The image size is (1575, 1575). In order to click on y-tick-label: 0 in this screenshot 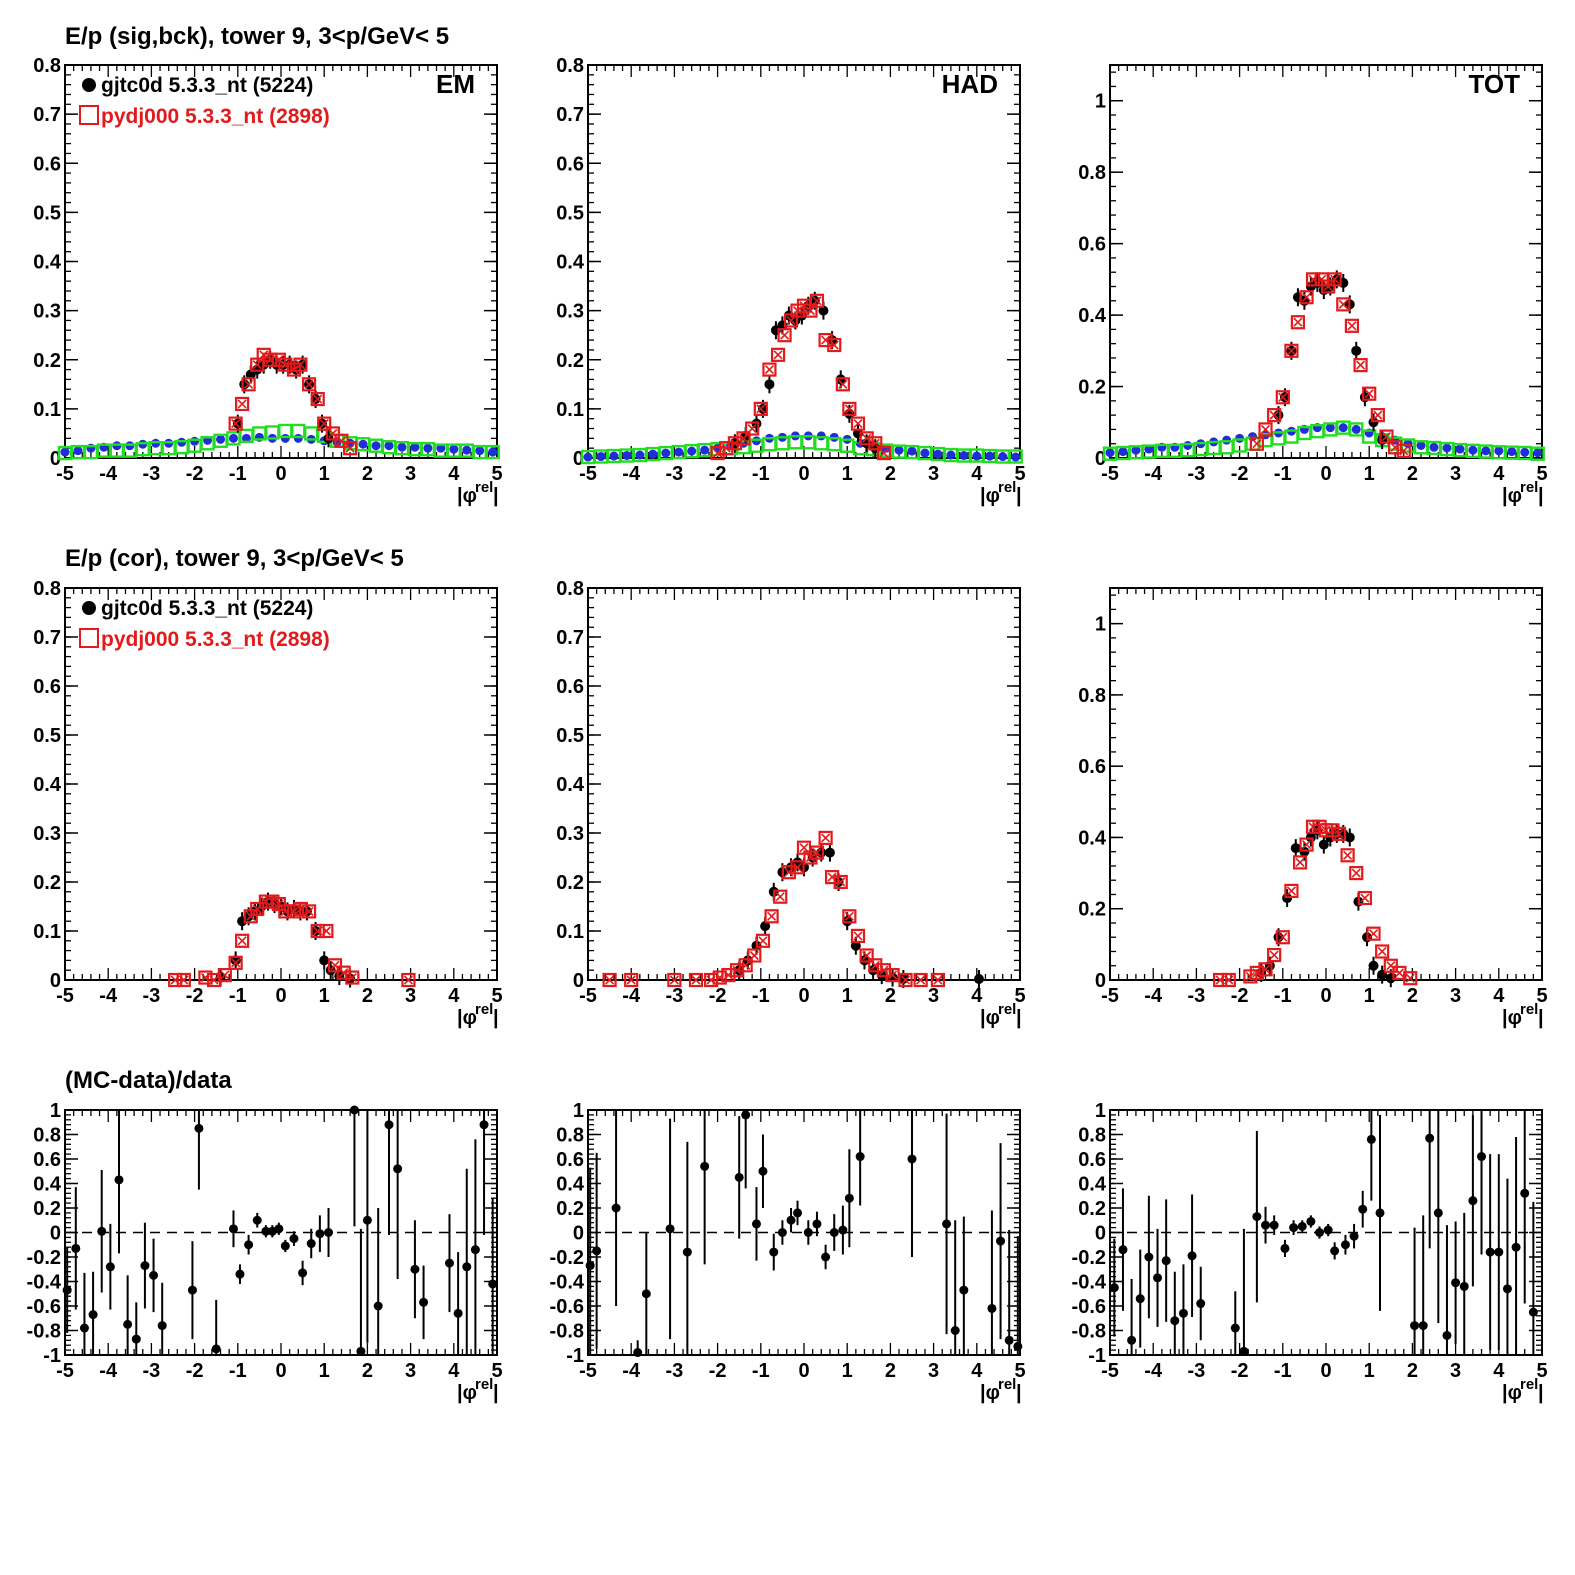, I will do `click(55, 1234)`.